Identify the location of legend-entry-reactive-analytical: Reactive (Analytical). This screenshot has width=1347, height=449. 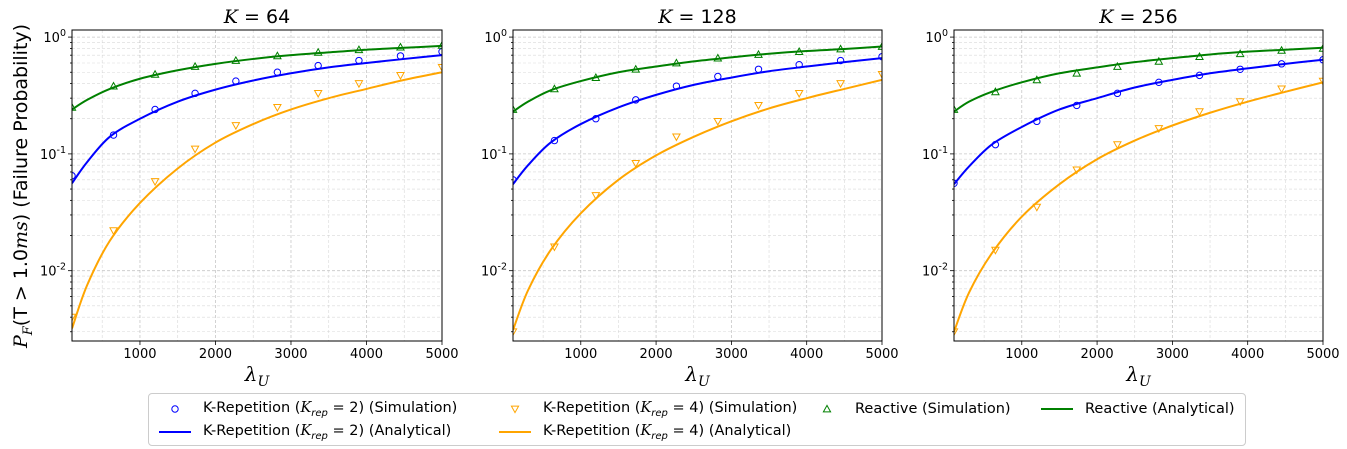
(1136, 409).